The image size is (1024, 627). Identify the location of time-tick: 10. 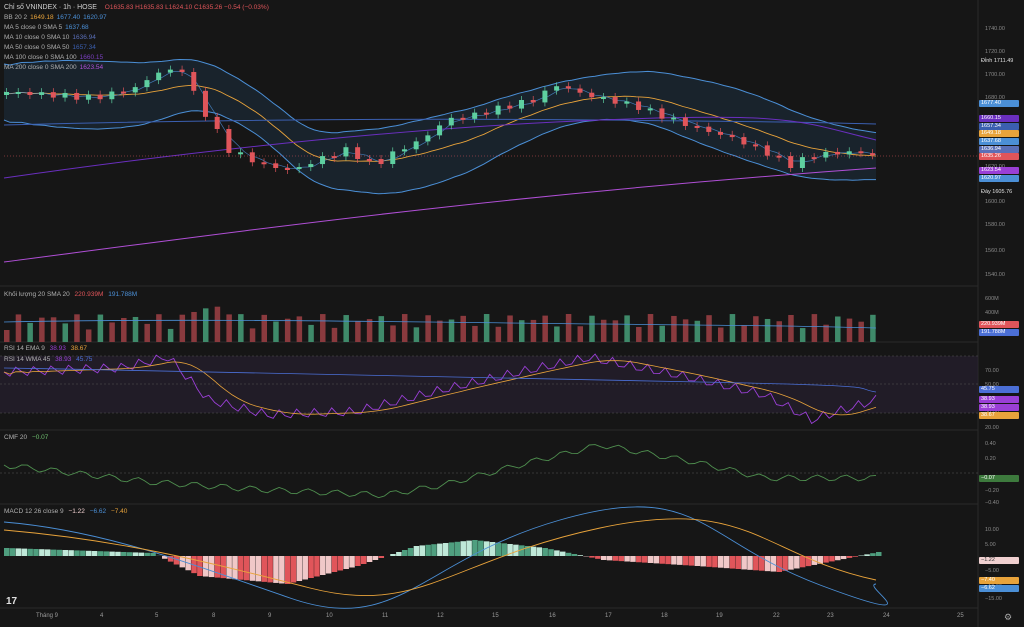
(329, 616).